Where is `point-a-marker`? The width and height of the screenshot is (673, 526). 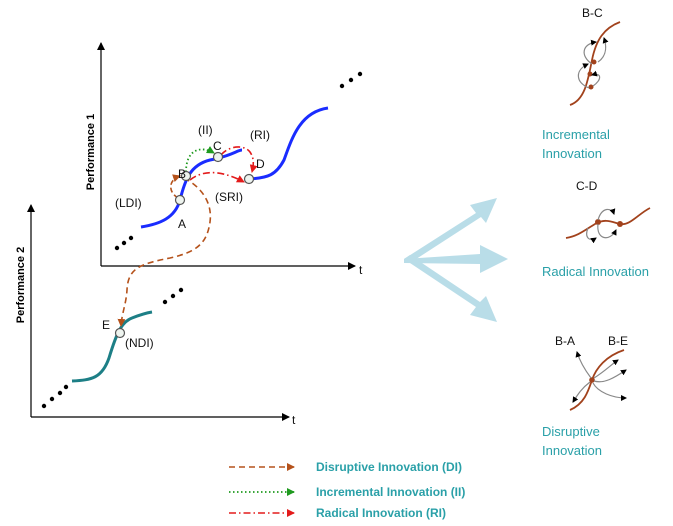 point-a-marker is located at coordinates (180, 200).